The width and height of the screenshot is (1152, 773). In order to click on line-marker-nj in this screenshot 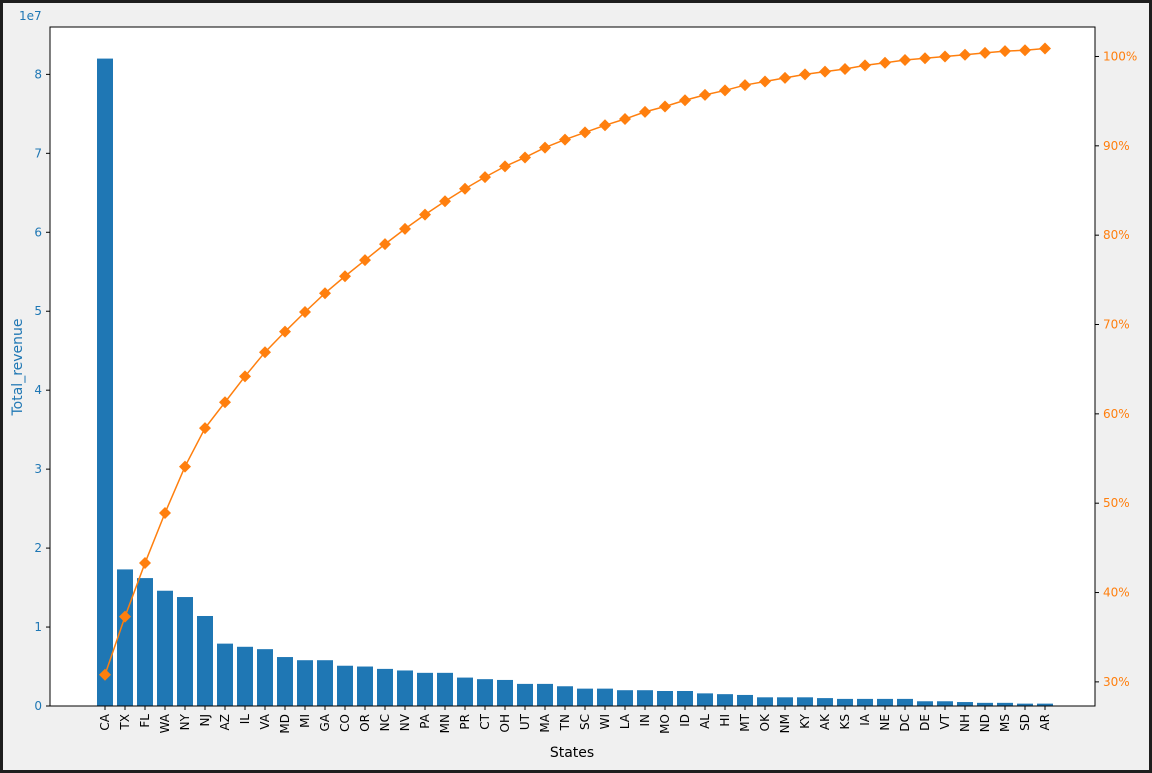, I will do `click(205, 428)`.